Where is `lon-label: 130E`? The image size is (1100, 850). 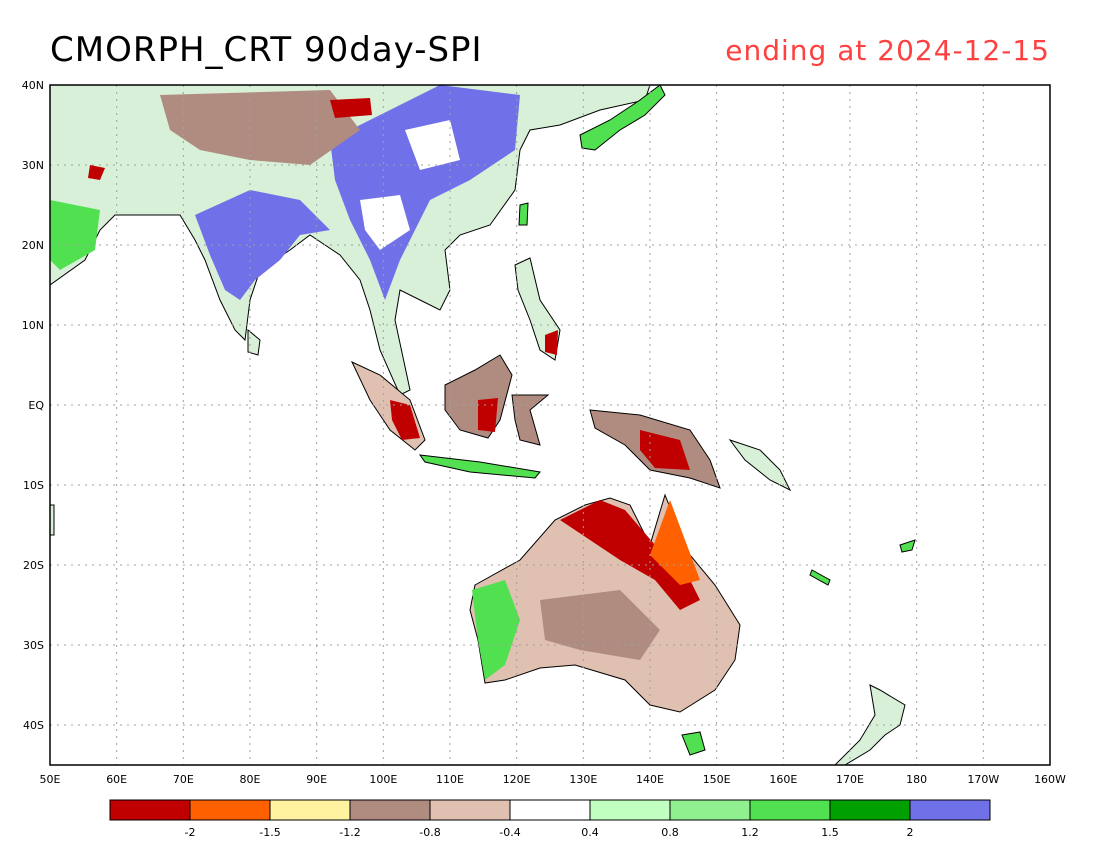
lon-label: 130E is located at coordinates (583, 779).